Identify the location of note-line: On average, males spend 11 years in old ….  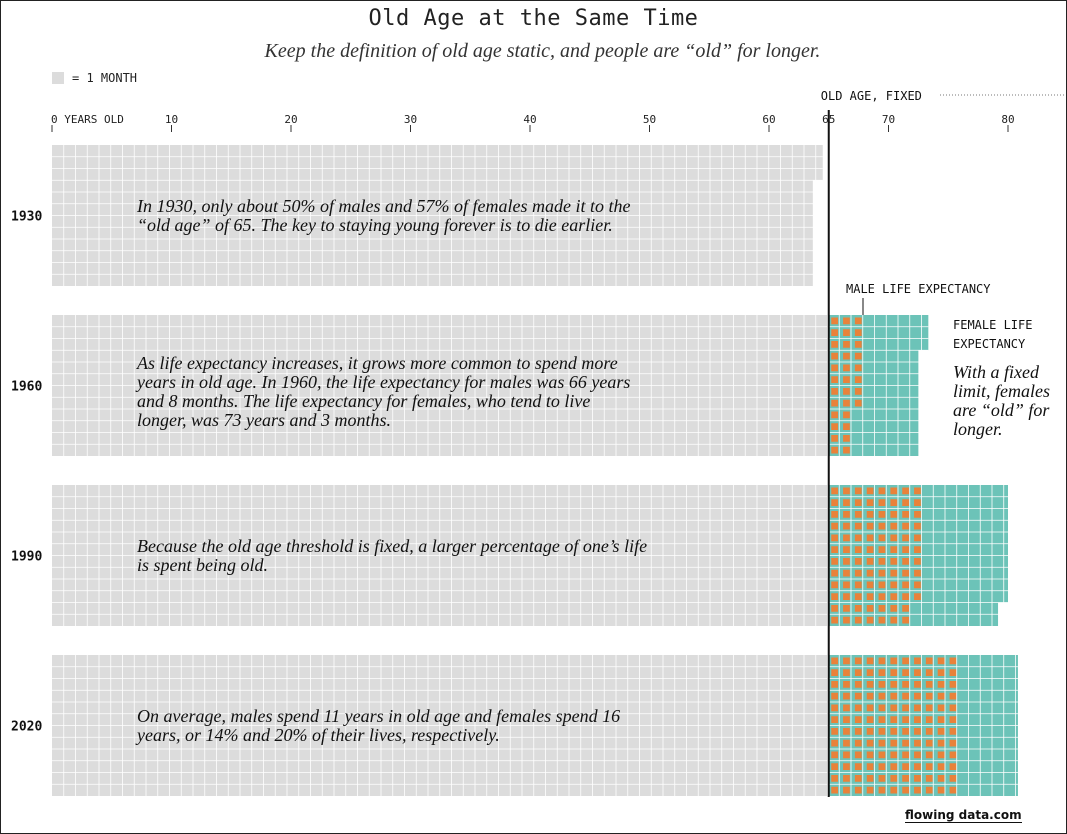
(379, 716).